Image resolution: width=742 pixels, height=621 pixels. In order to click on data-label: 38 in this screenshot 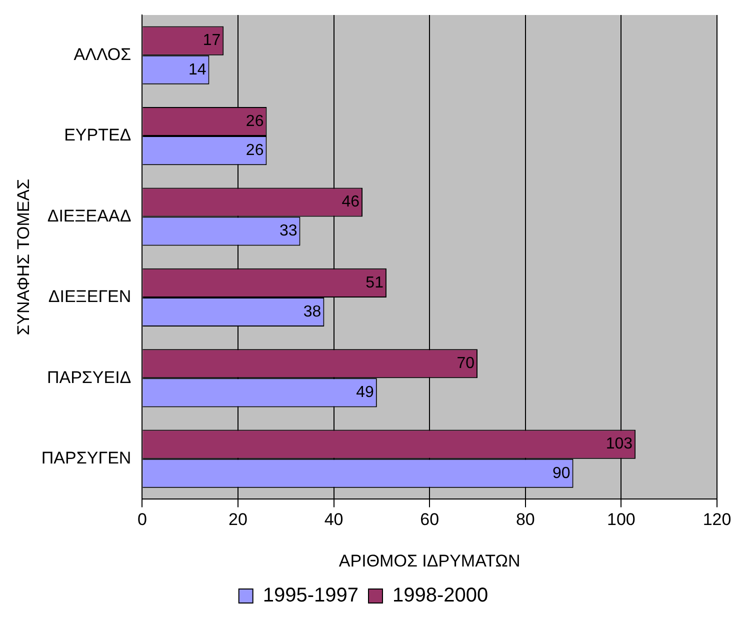, I will do `click(312, 311)`.